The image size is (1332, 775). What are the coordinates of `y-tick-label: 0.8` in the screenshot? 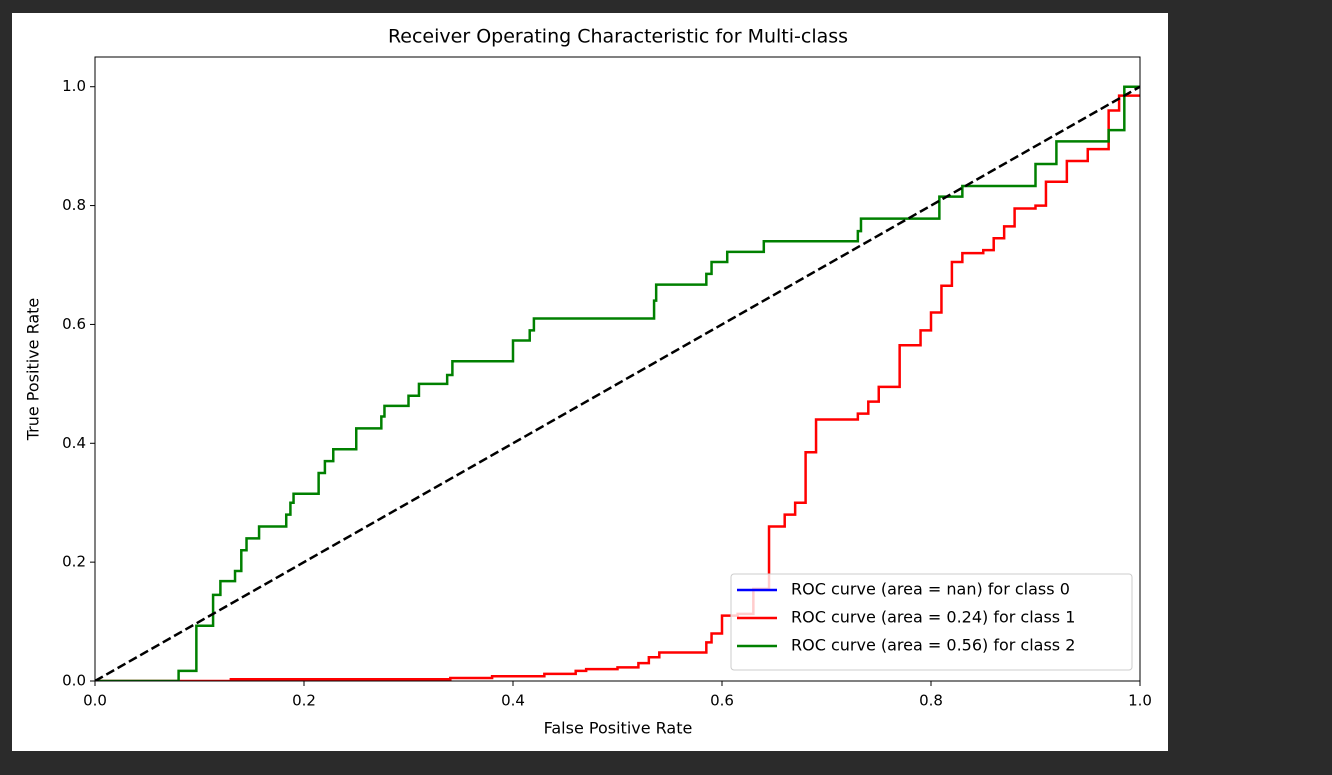 It's located at (74, 205).